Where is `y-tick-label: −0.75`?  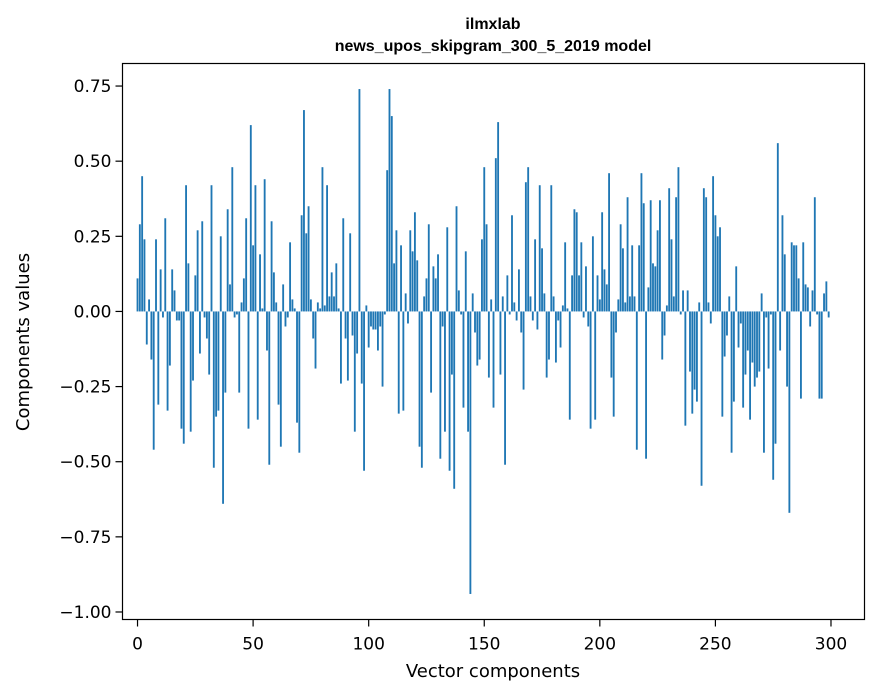
y-tick-label: −0.75 is located at coordinates (85, 538).